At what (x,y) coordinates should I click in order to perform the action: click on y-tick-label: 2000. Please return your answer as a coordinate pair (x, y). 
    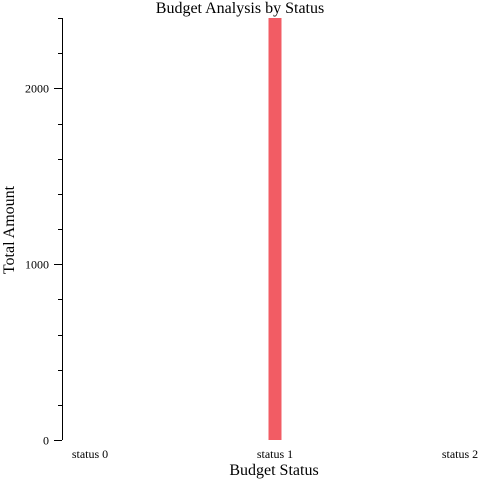
    Looking at the image, I should click on (37, 89).